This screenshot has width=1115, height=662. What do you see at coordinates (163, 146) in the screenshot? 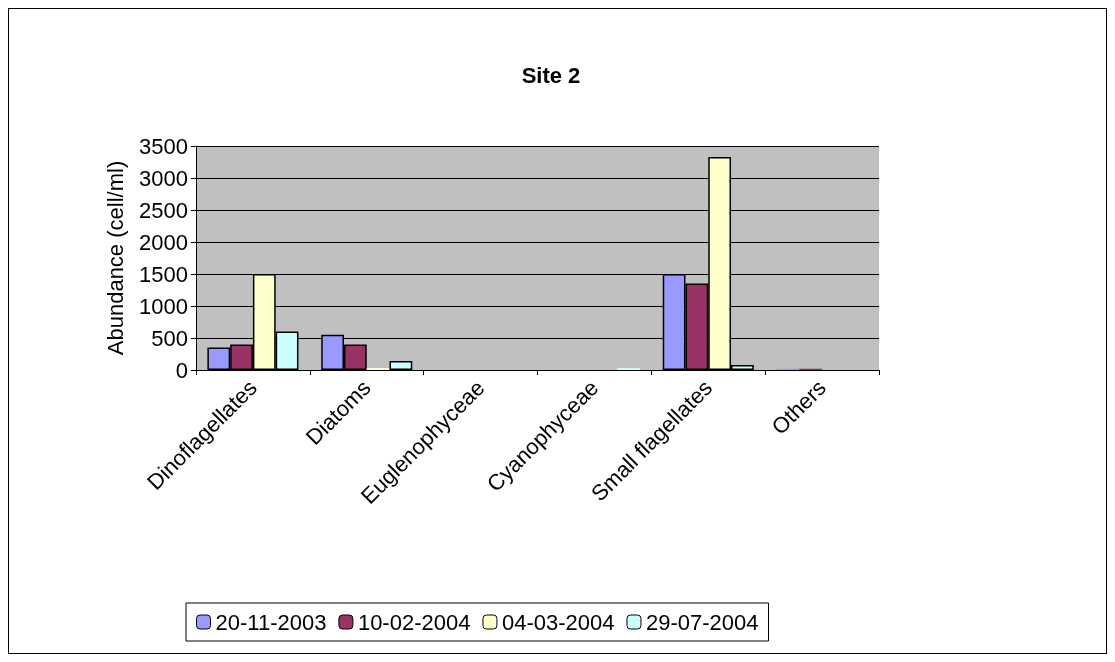
I see `y-tick-label: 3500` at bounding box center [163, 146].